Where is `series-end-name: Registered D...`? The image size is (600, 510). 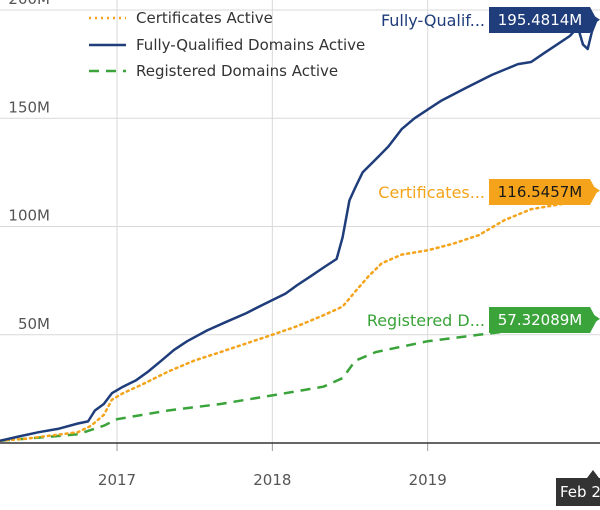
series-end-name: Registered D... is located at coordinates (426, 320).